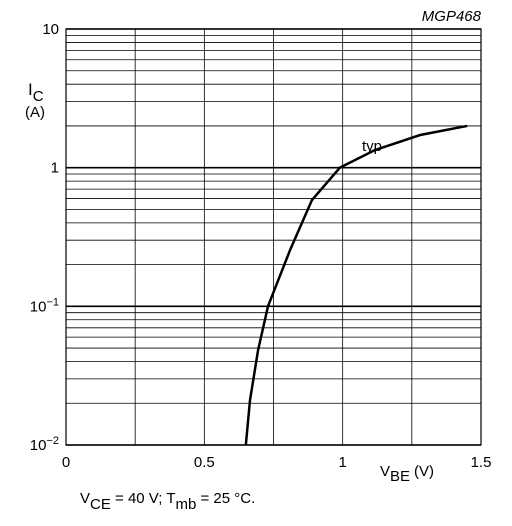 The image size is (512, 526). I want to click on y-tick-base: 1, so click(55, 168).